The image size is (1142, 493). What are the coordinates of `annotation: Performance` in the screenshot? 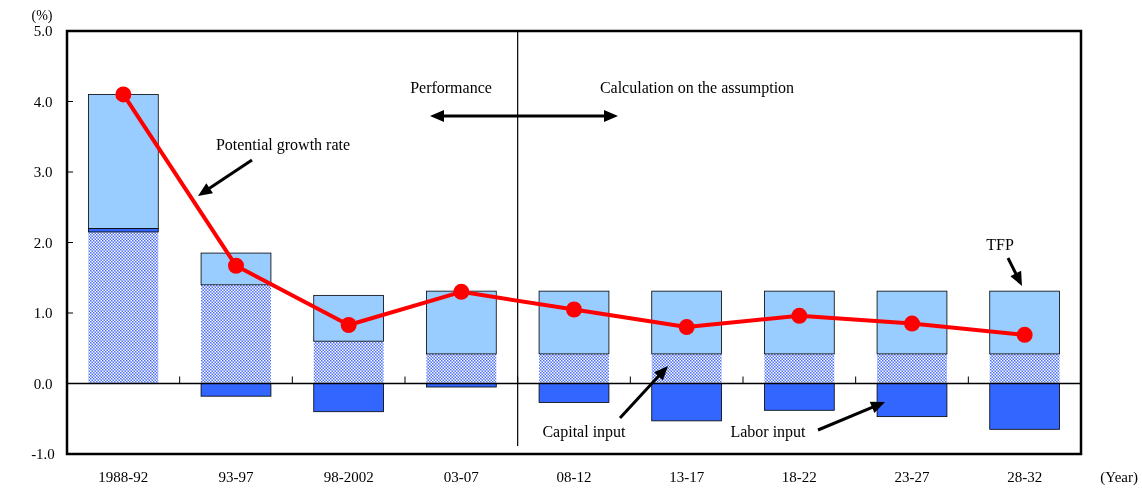 It's located at (451, 87).